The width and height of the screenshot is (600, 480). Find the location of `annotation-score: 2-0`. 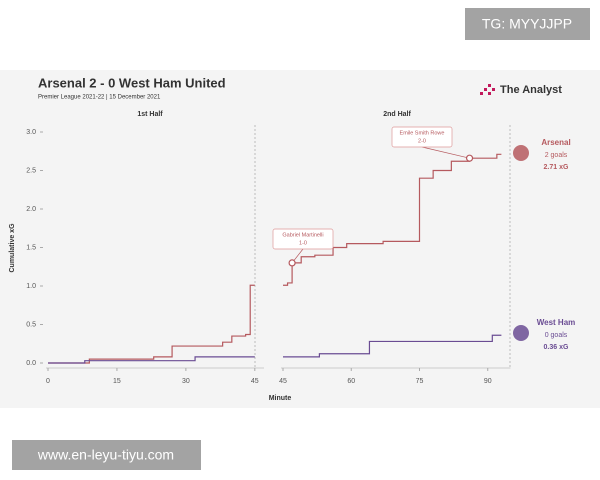

annotation-score: 2-0 is located at coordinates (422, 141).